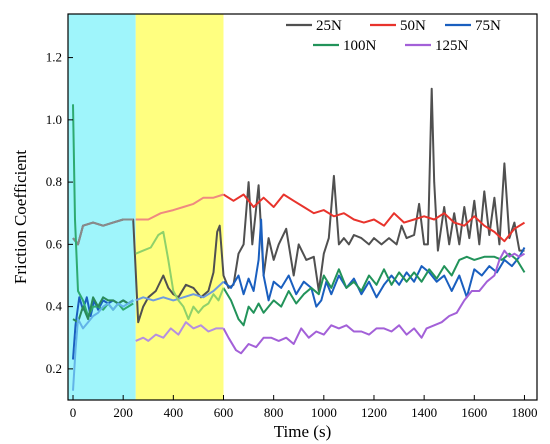 Image resolution: width=550 pixels, height=444 pixels. I want to click on x-tick-label: 200, so click(123, 412).